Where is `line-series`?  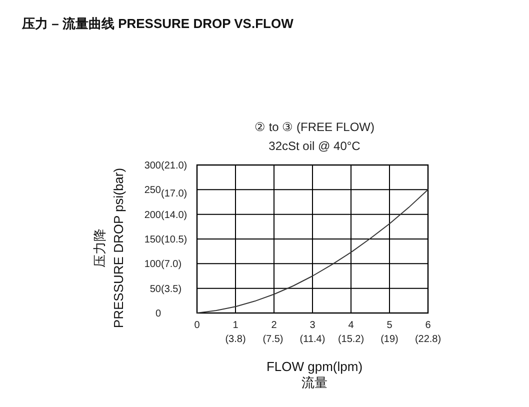
line-series is located at coordinates (312, 251).